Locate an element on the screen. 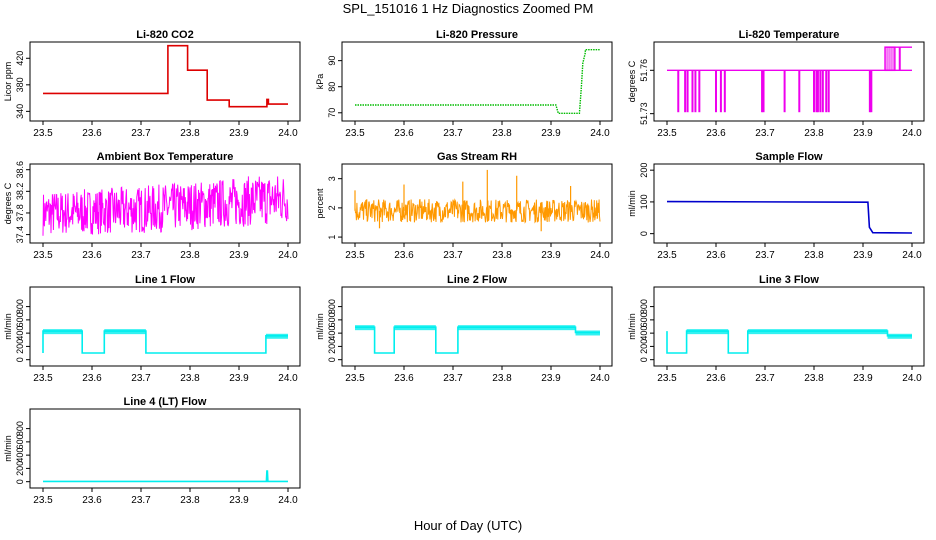 The image size is (936, 540). chart-title: Gas Stream RH is located at coordinates (477, 157).